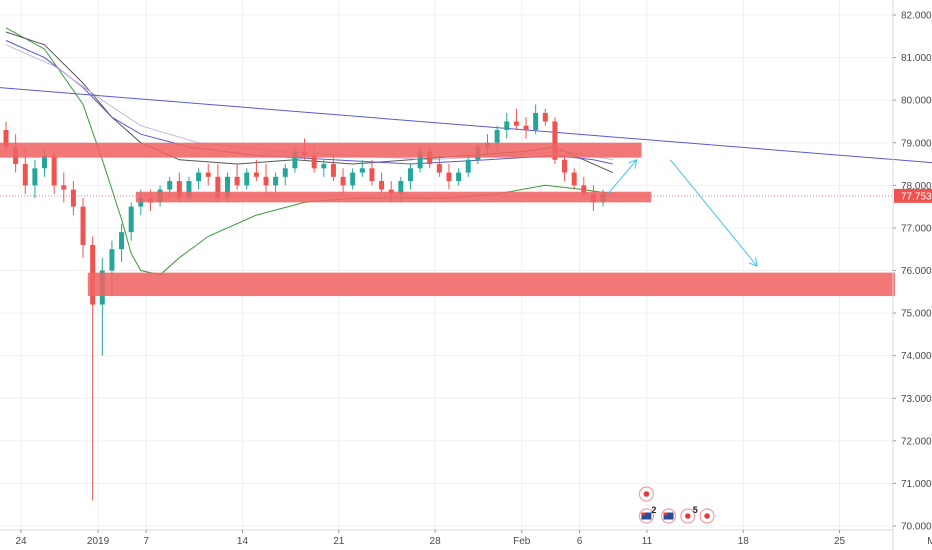 Image resolution: width=932 pixels, height=550 pixels. I want to click on event-count: 2, so click(653, 510).